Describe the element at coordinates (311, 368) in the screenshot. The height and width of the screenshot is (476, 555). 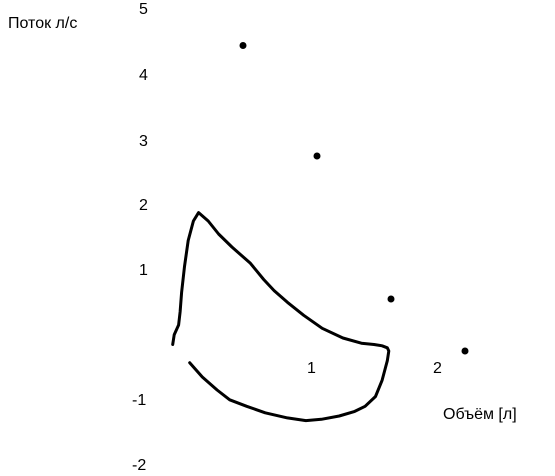
I see `x-tick-label: 1` at that location.